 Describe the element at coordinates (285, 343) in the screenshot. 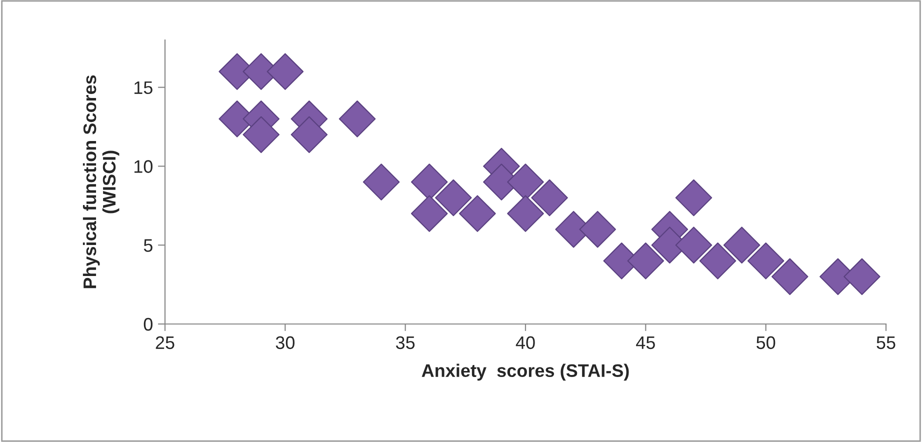

I see `x-tick-label: 30` at that location.